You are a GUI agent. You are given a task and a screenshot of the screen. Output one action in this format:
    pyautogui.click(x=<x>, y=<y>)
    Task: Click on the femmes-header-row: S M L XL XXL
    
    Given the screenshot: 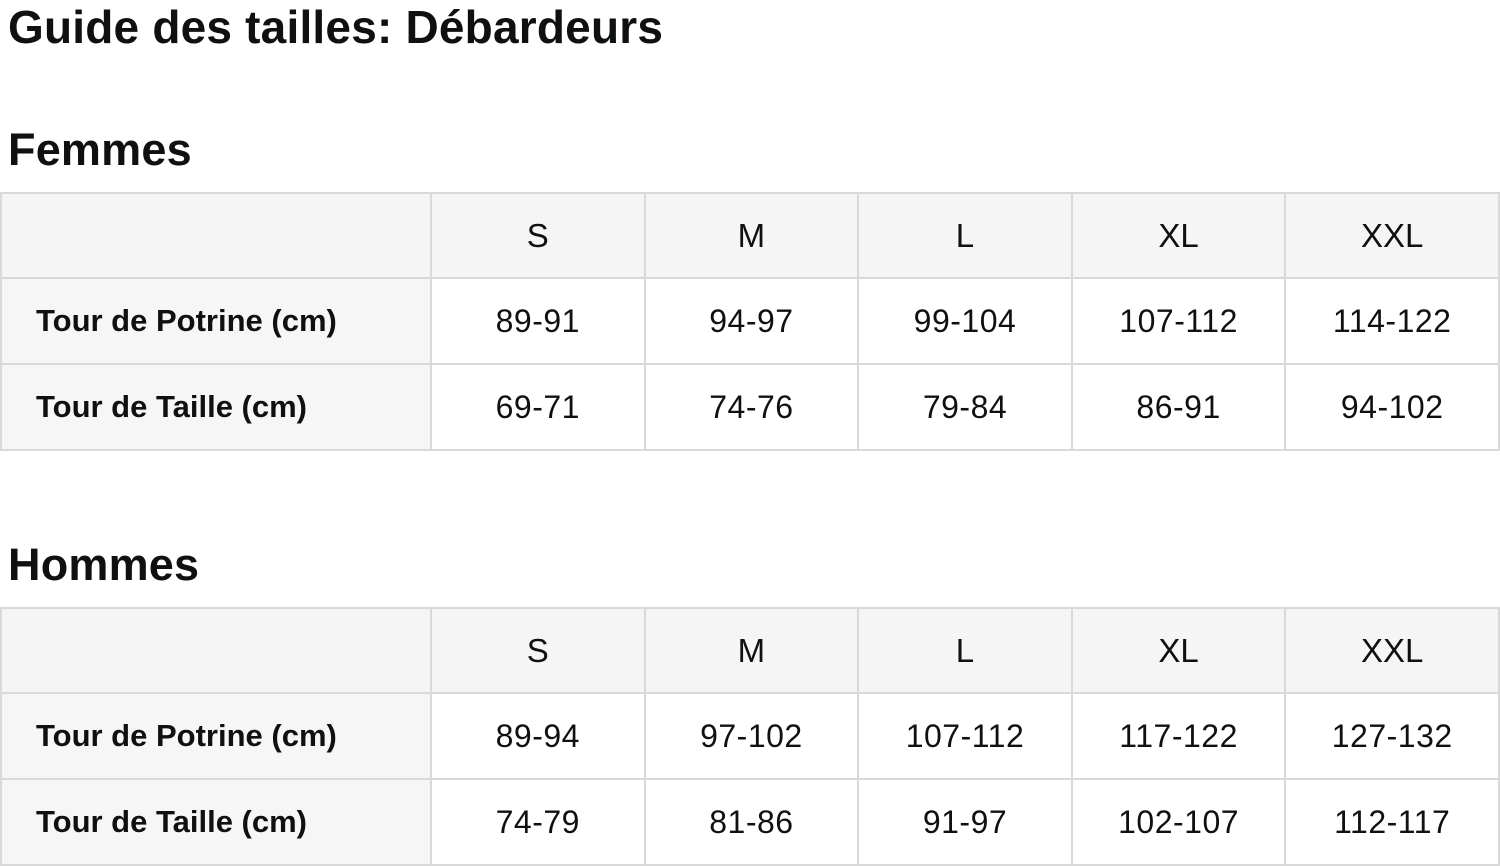 What is the action you would take?
    pyautogui.click(x=750, y=235)
    